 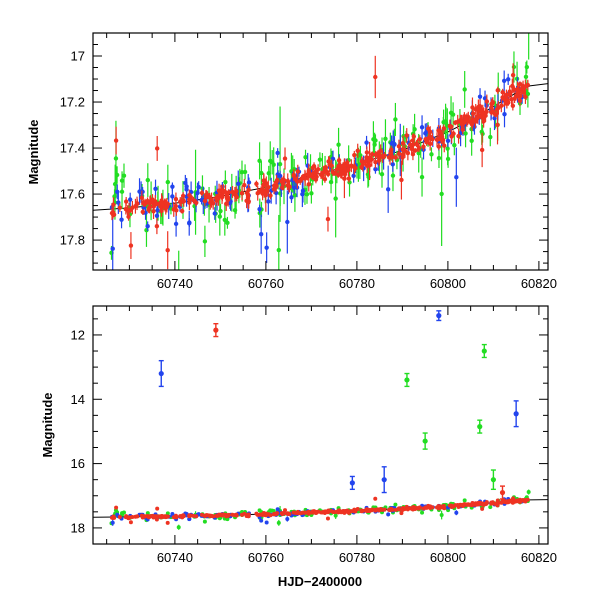 What do you see at coordinates (357, 557) in the screenshot?
I see `x-tick-label: 60780` at bounding box center [357, 557].